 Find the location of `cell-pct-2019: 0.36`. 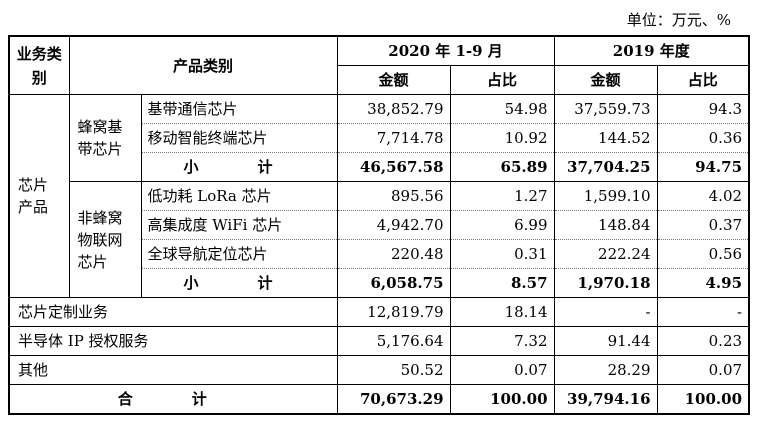

cell-pct-2019: 0.36 is located at coordinates (703, 138).